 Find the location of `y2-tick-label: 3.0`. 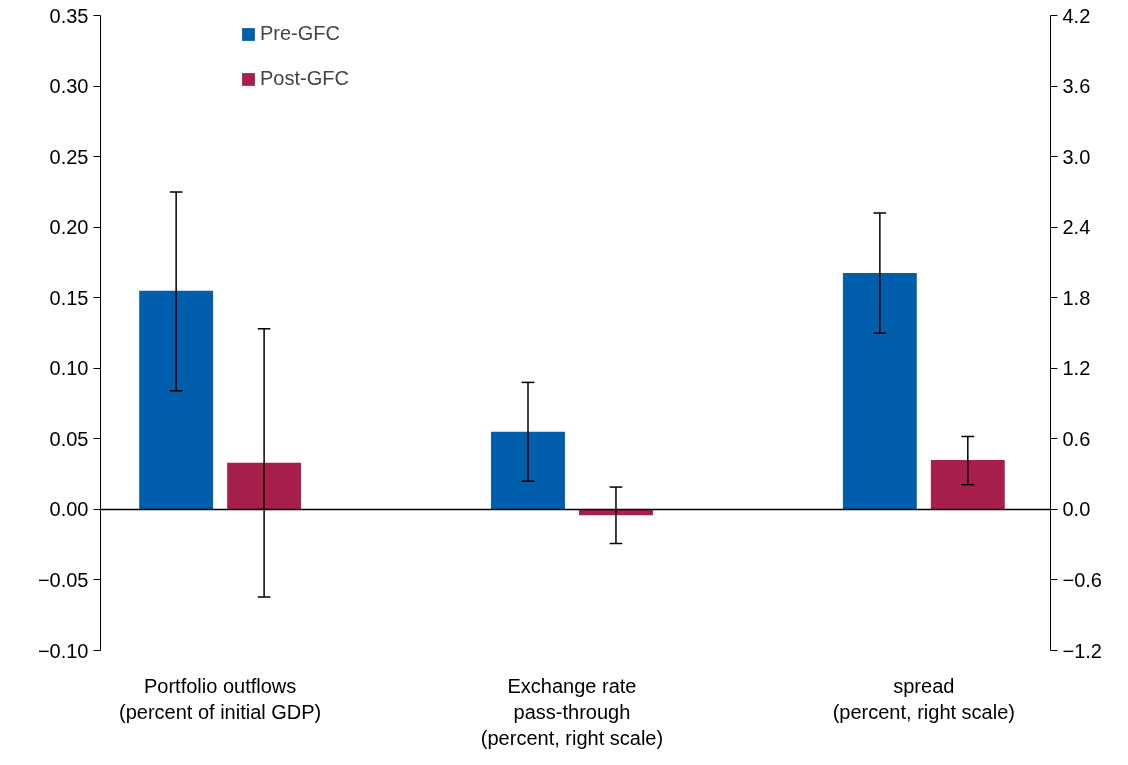

y2-tick-label: 3.0 is located at coordinates (1076, 156).